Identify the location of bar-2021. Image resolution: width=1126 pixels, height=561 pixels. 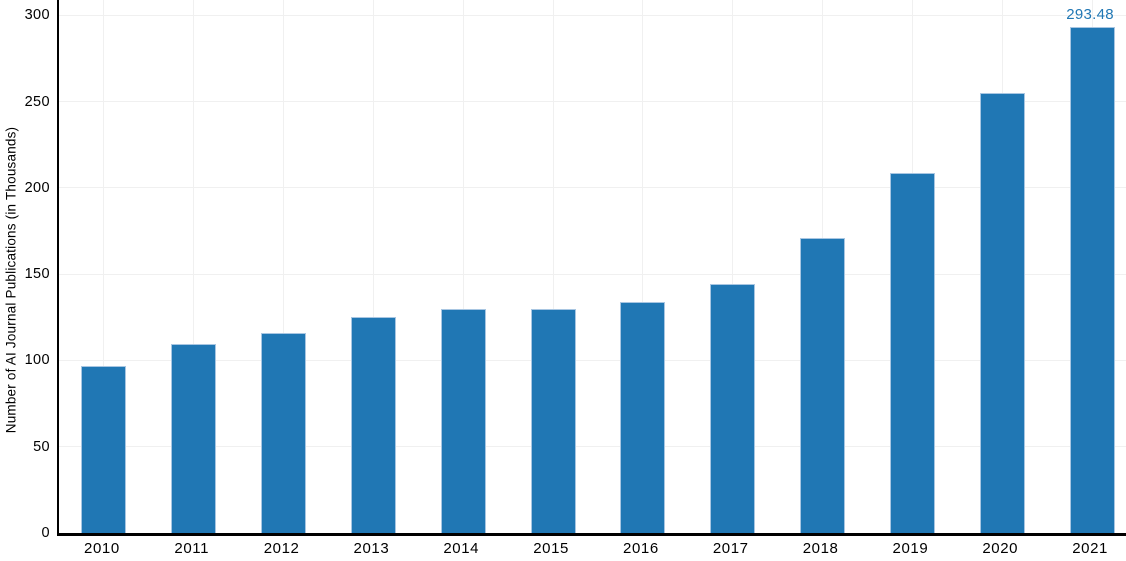
(1092, 279).